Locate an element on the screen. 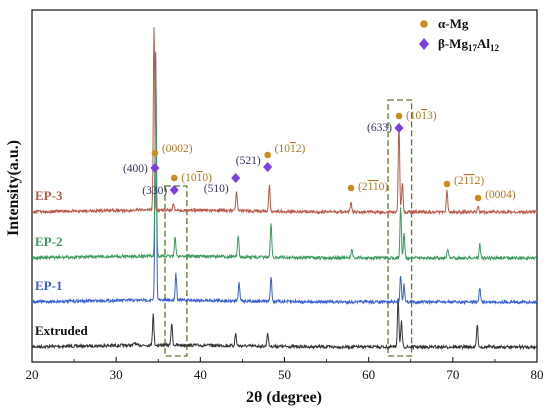 The height and width of the screenshot is (414, 550). peak-label: (2112) is located at coordinates (469, 181).